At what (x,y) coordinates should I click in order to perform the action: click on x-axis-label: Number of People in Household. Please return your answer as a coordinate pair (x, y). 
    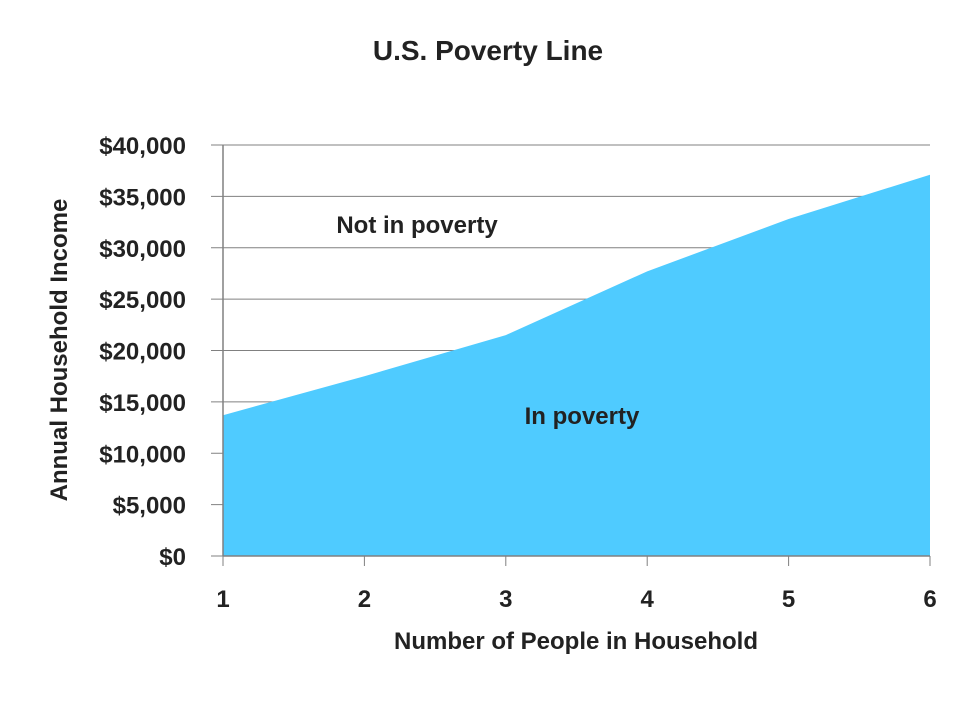
    Looking at the image, I should click on (576, 641).